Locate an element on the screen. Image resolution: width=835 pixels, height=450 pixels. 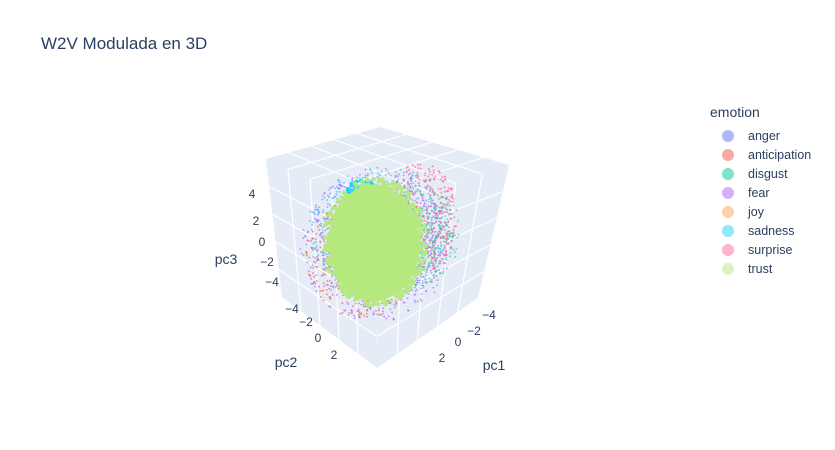
legend-item-trust: trust is located at coordinates (760, 268).